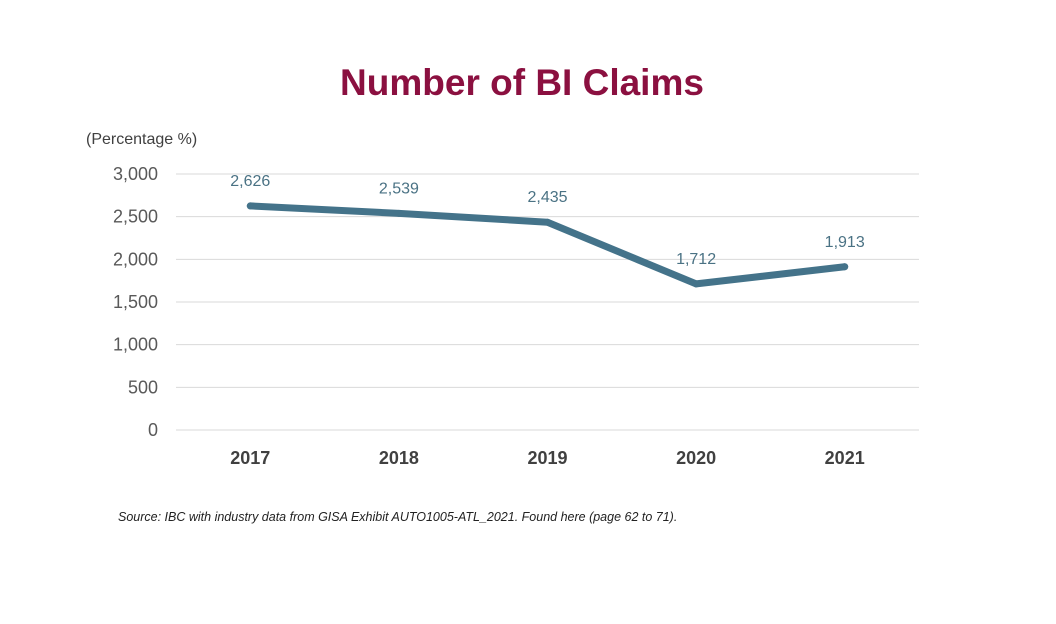  Describe the element at coordinates (547, 197) in the screenshot. I see `data-label: 2,435` at that location.